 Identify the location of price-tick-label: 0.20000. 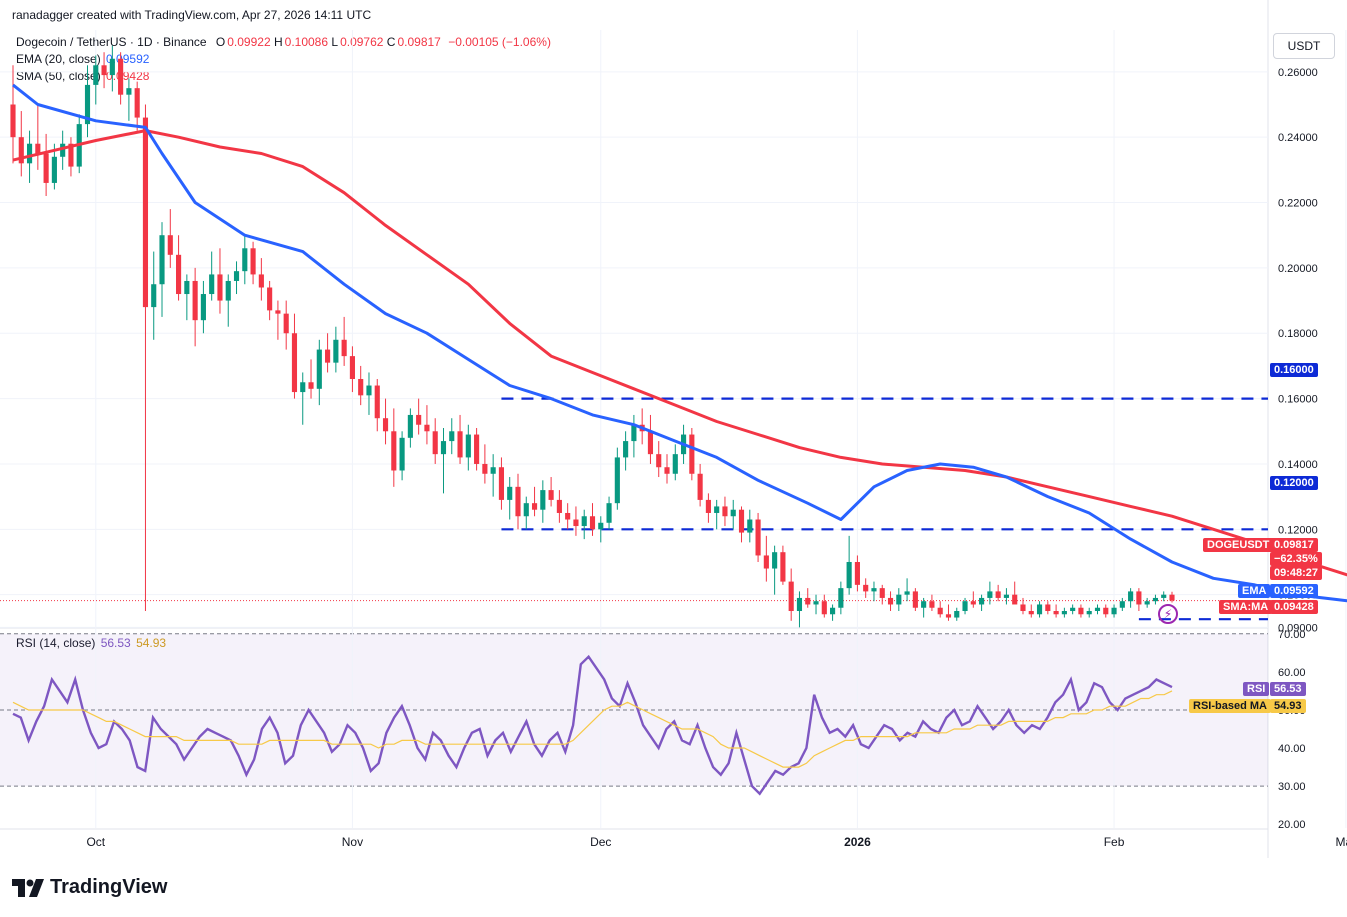
(1298, 269).